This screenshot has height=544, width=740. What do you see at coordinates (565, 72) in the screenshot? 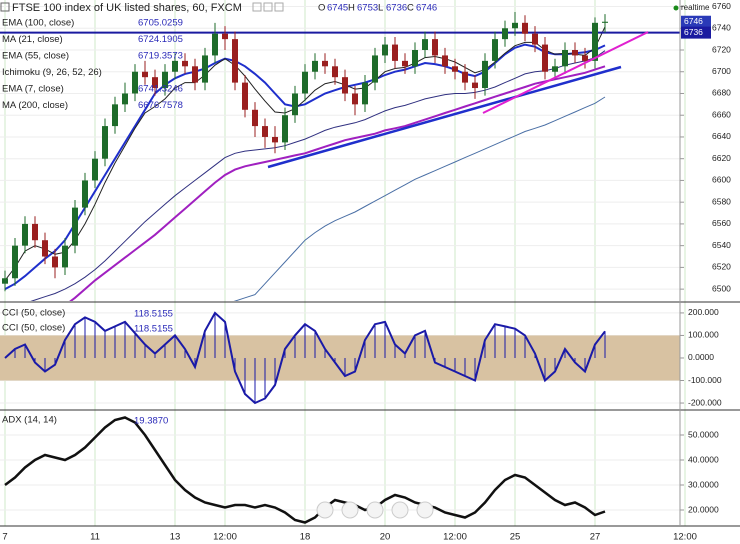
I see `trend-line` at bounding box center [565, 72].